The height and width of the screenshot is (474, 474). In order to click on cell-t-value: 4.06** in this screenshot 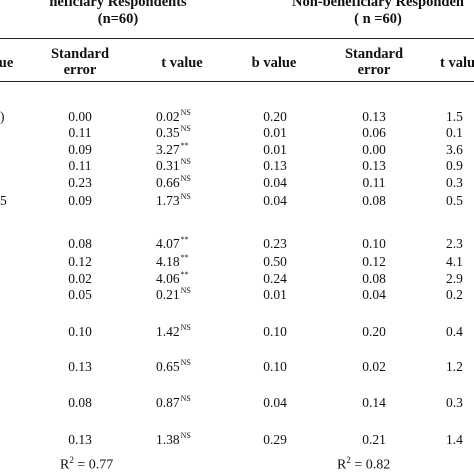, I will do `click(172, 278)`.